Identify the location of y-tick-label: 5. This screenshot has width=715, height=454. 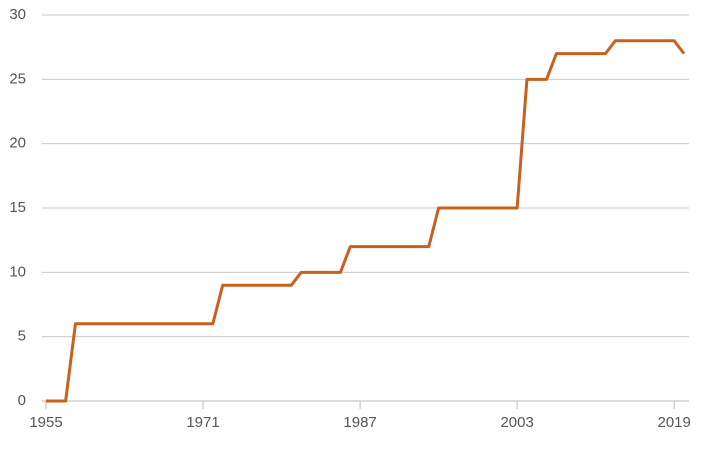
(22, 336).